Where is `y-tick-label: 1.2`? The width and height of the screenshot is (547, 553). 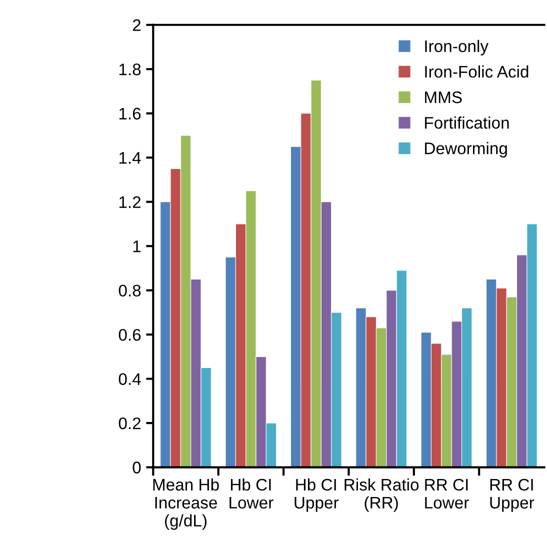
y-tick-label: 1.2 is located at coordinates (130, 202).